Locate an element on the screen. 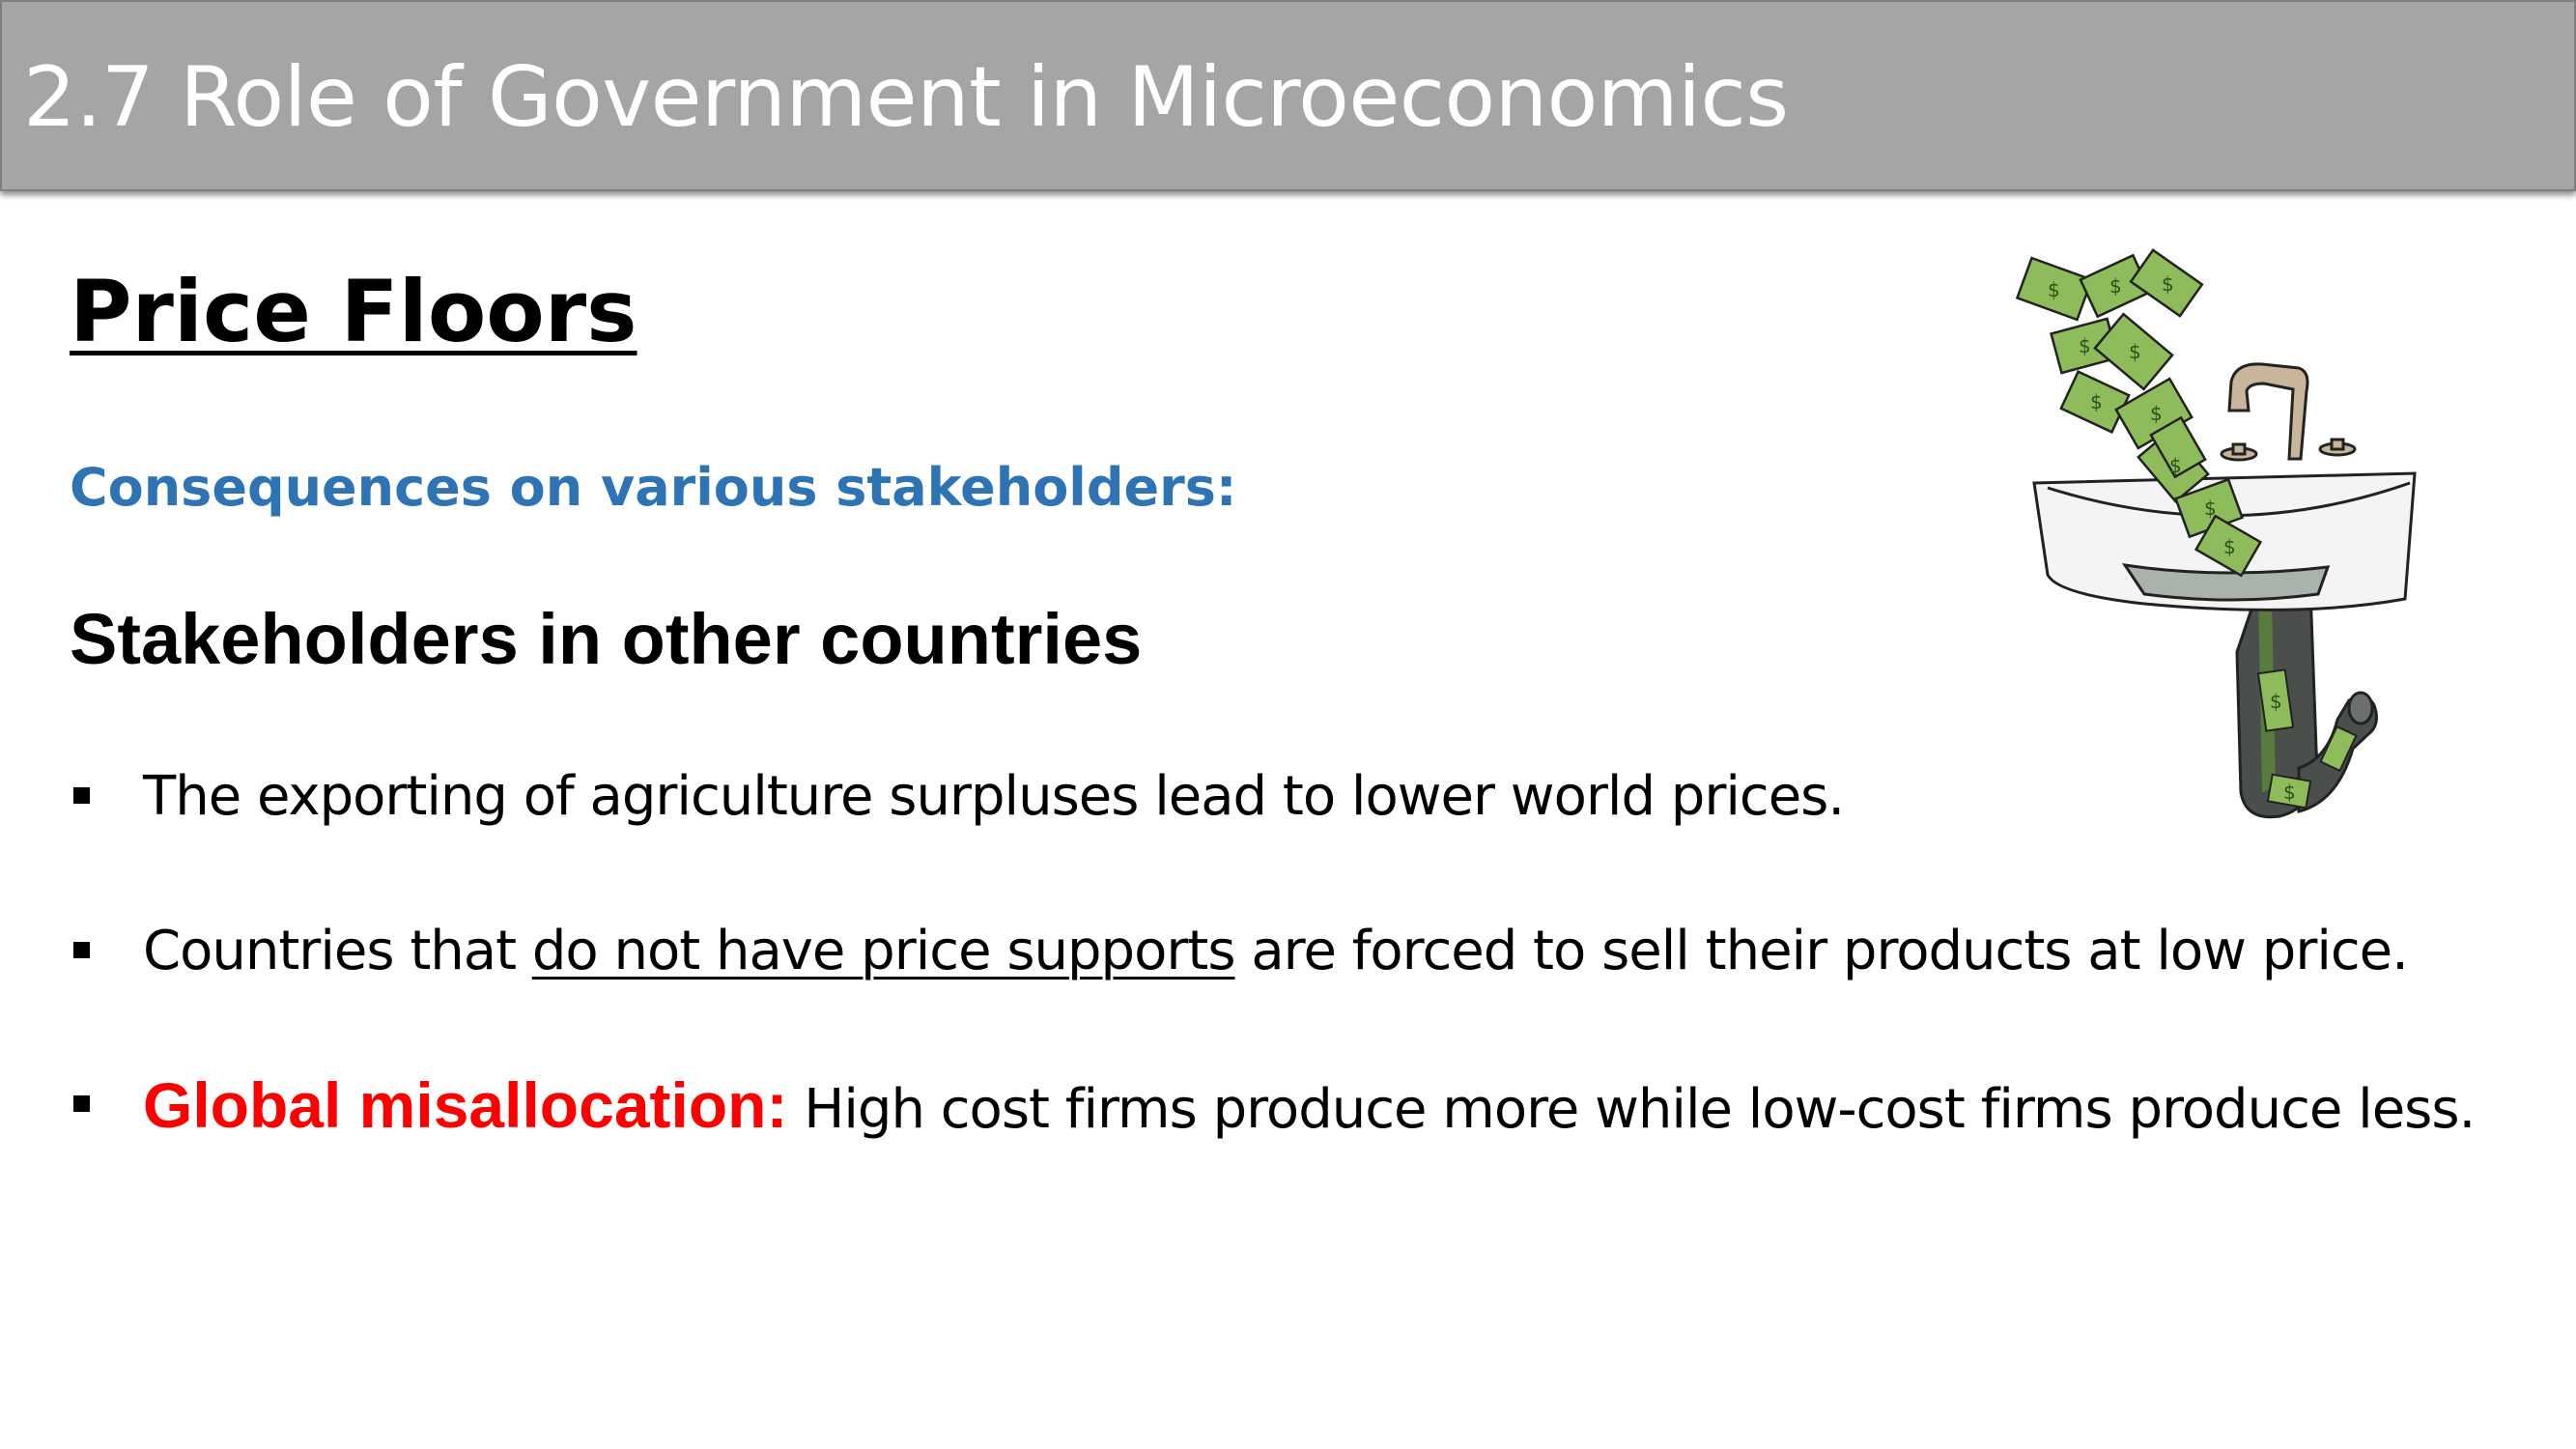  emphasis-label: Global misallocation: is located at coordinates (465, 1105).